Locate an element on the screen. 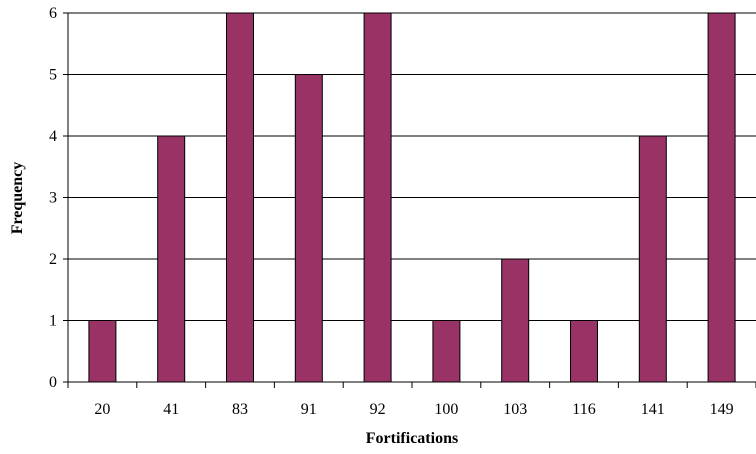 This screenshot has height=454, width=756. x-tick-label: 103 is located at coordinates (515, 409).